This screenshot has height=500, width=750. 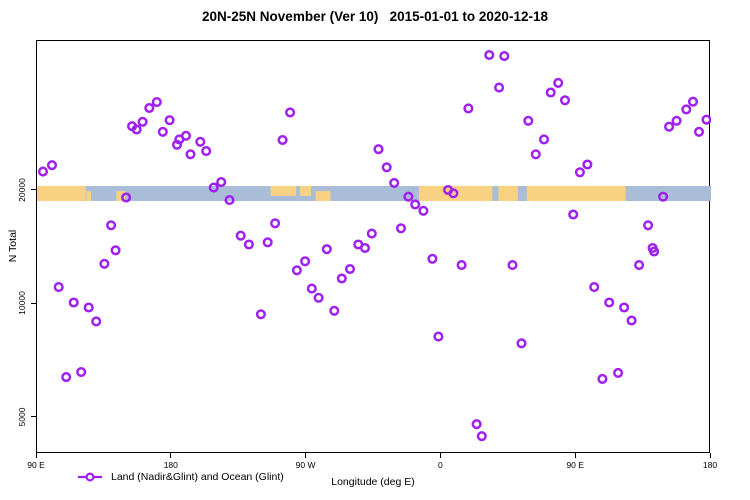 I want to click on legend-label: Land (Nadir&Glint) and Ocean (Glint), so click(x=197, y=477).